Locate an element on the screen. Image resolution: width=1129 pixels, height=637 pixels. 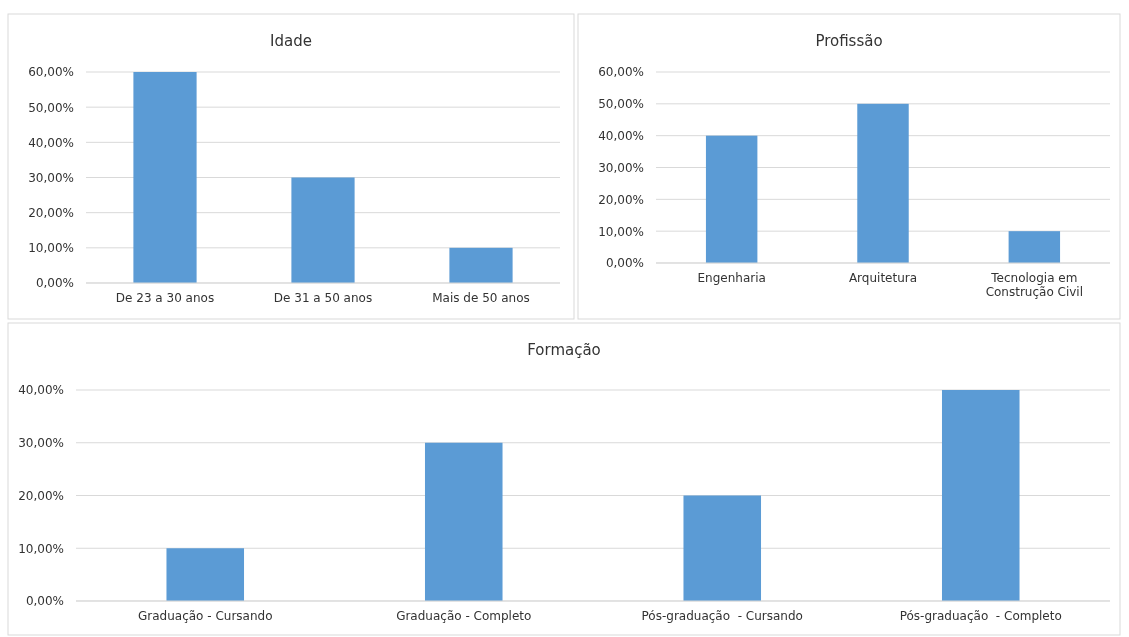
x-tick-label: Graduação - Completo is located at coordinates (464, 615).